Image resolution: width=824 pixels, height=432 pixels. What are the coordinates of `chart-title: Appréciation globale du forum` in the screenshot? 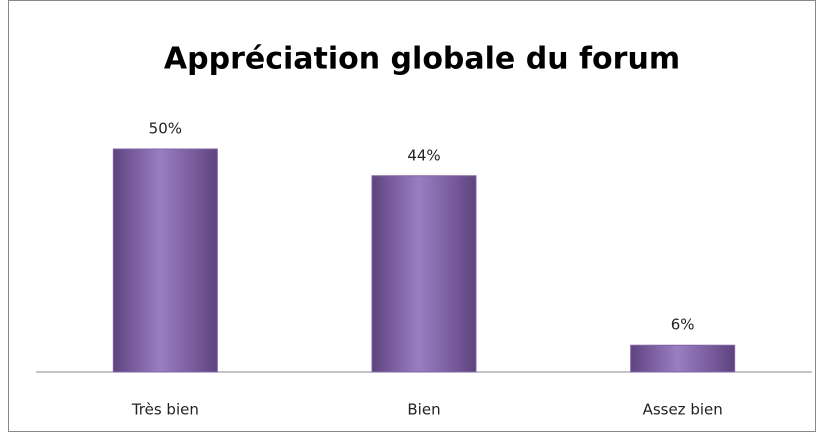 It's located at (422, 59).